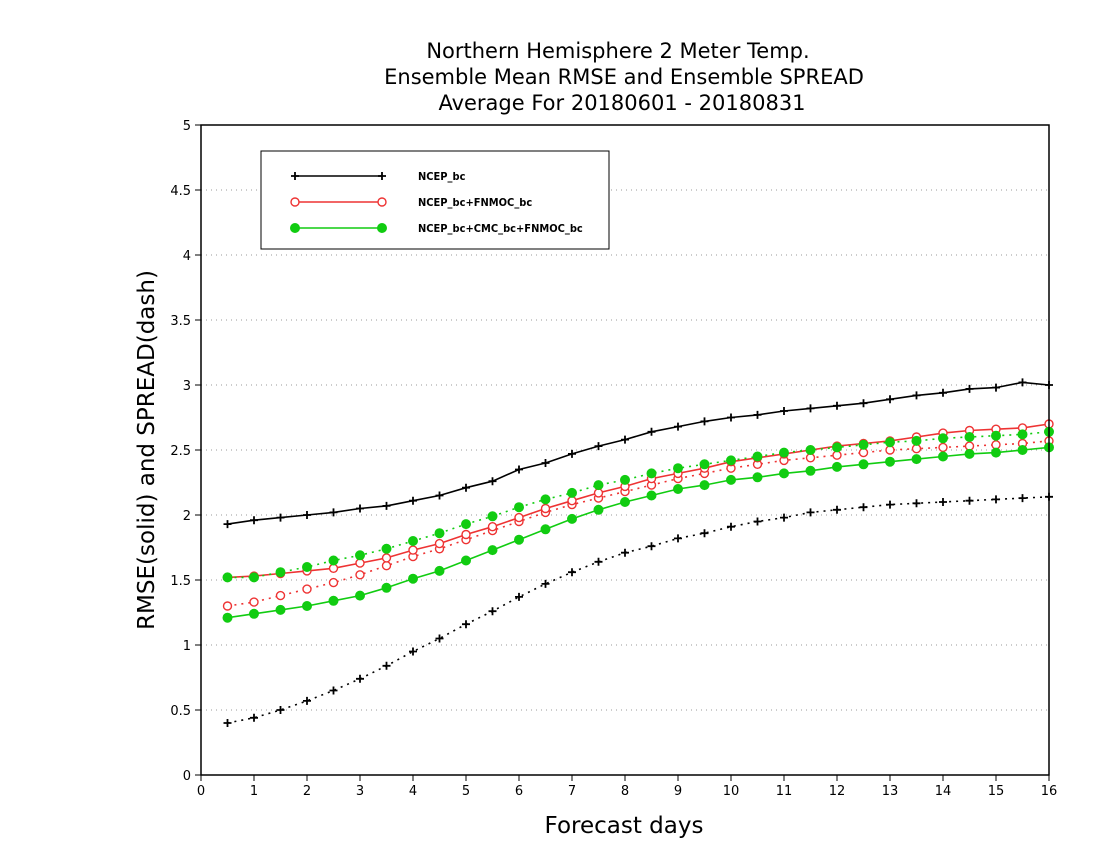  What do you see at coordinates (187, 516) in the screenshot?
I see `y-tick-label: 2` at bounding box center [187, 516].